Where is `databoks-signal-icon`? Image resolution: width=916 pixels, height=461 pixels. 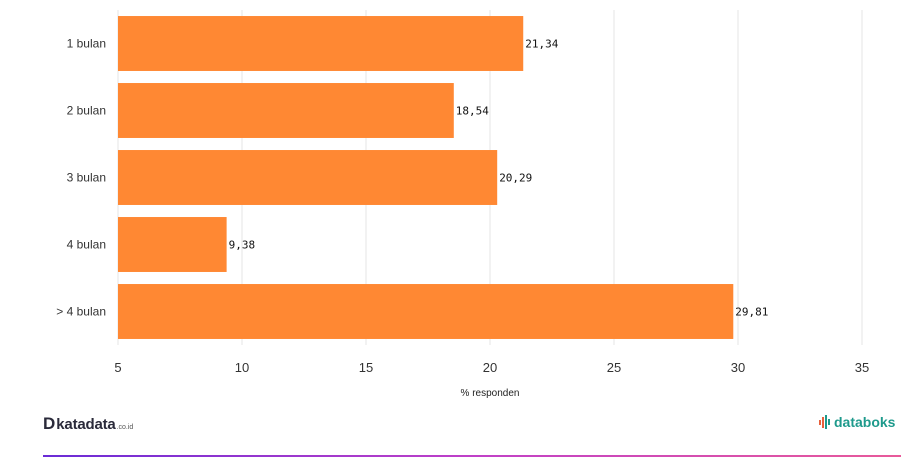
databoks-signal-icon is located at coordinates (824, 422).